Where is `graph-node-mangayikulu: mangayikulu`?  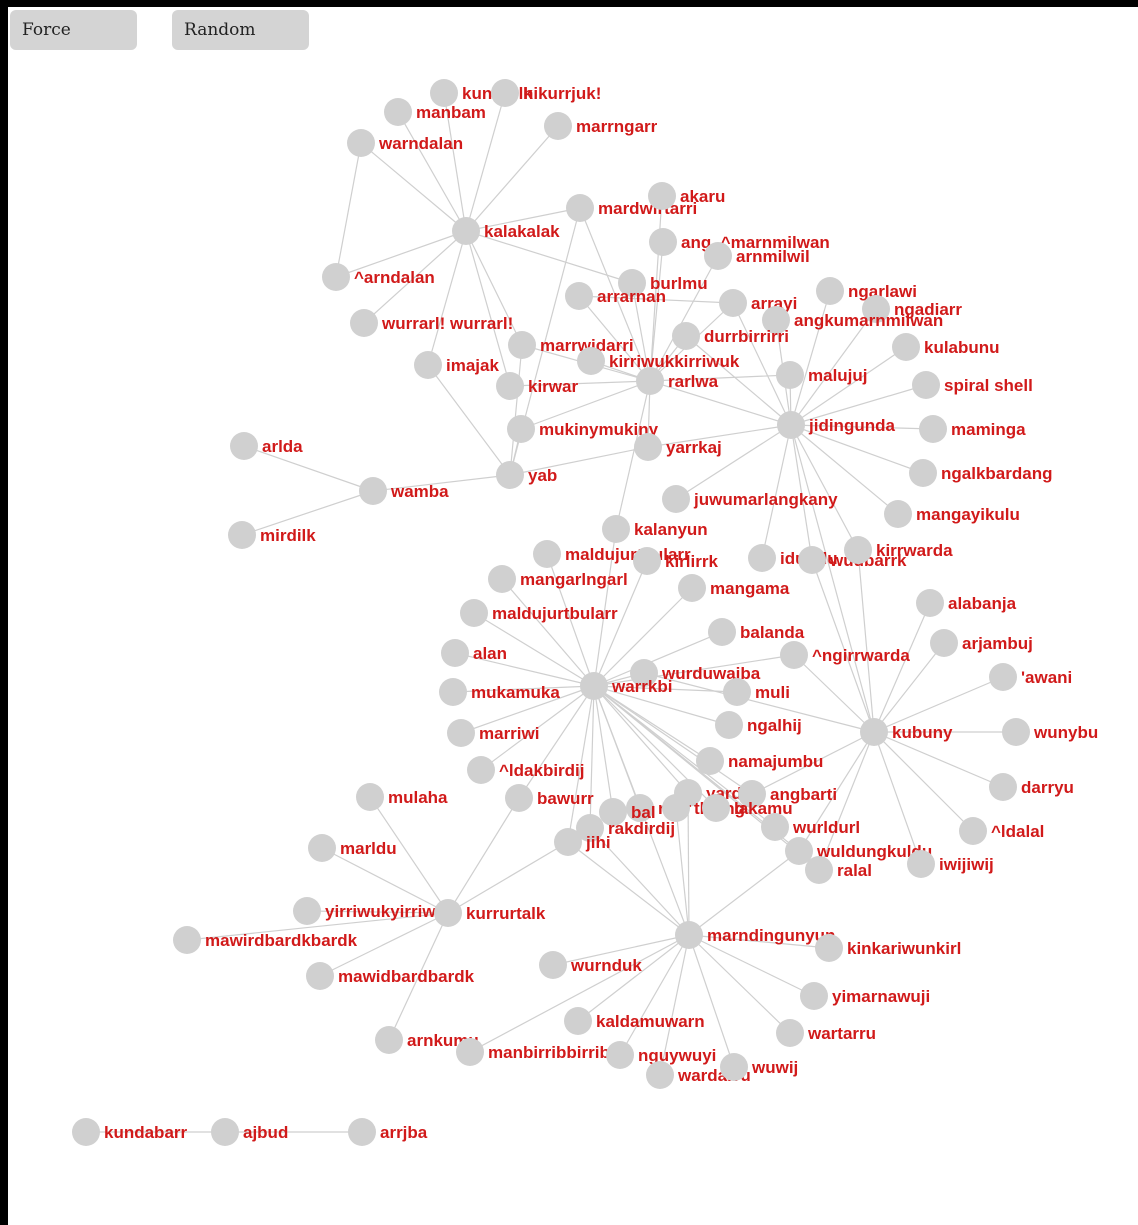
graph-node-mangayikulu: mangayikulu is located at coordinates (952, 514).